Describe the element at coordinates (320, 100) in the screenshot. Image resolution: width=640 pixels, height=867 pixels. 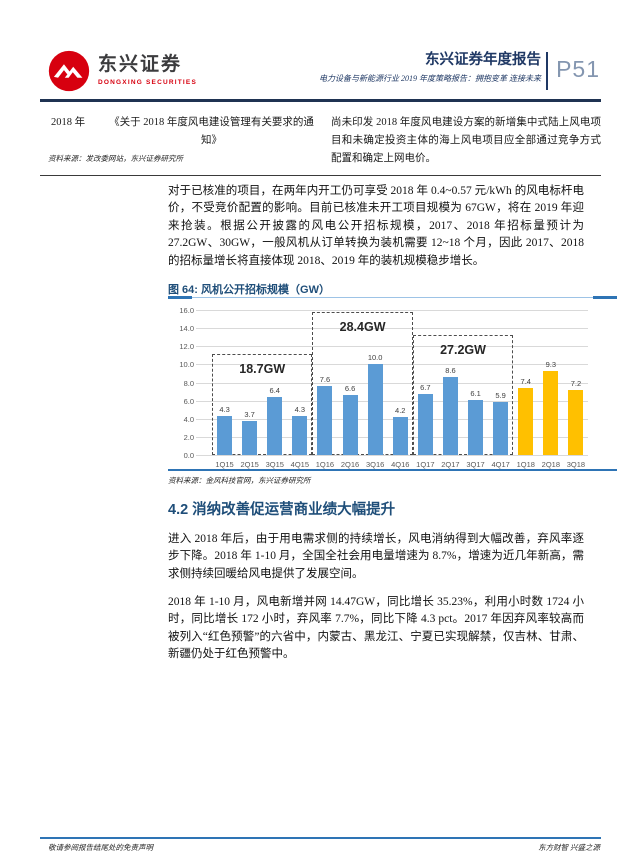
I see `header-rule` at that location.